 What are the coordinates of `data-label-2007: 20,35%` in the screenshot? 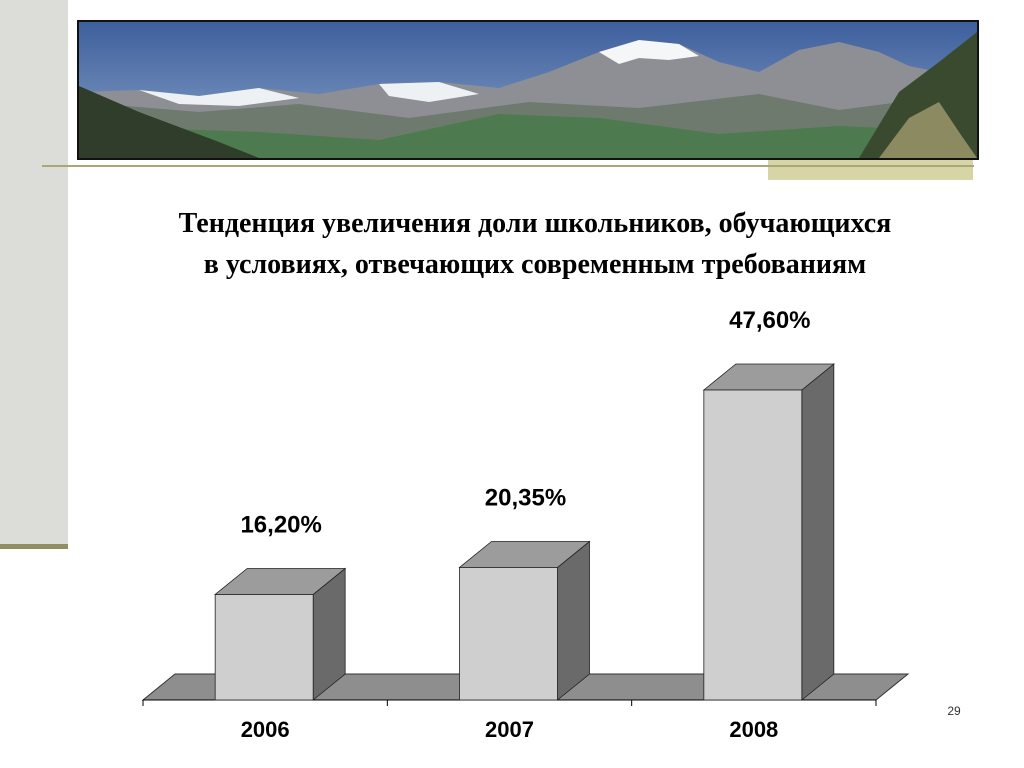 It's located at (525, 497).